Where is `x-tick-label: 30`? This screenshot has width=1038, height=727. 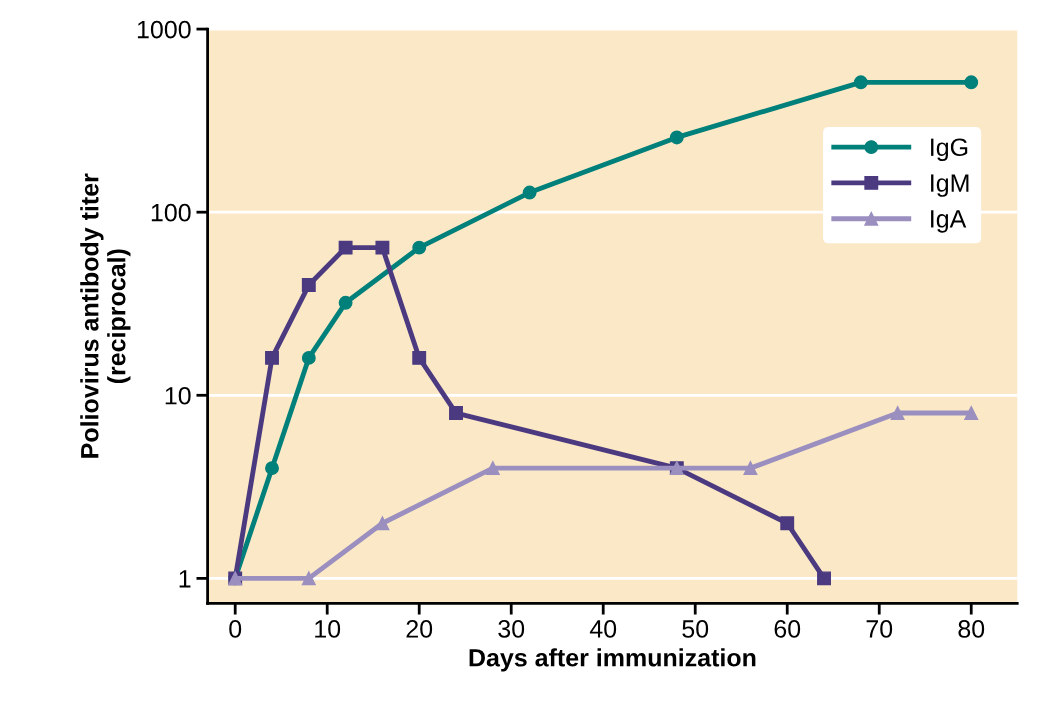
x-tick-label: 30 is located at coordinates (511, 629).